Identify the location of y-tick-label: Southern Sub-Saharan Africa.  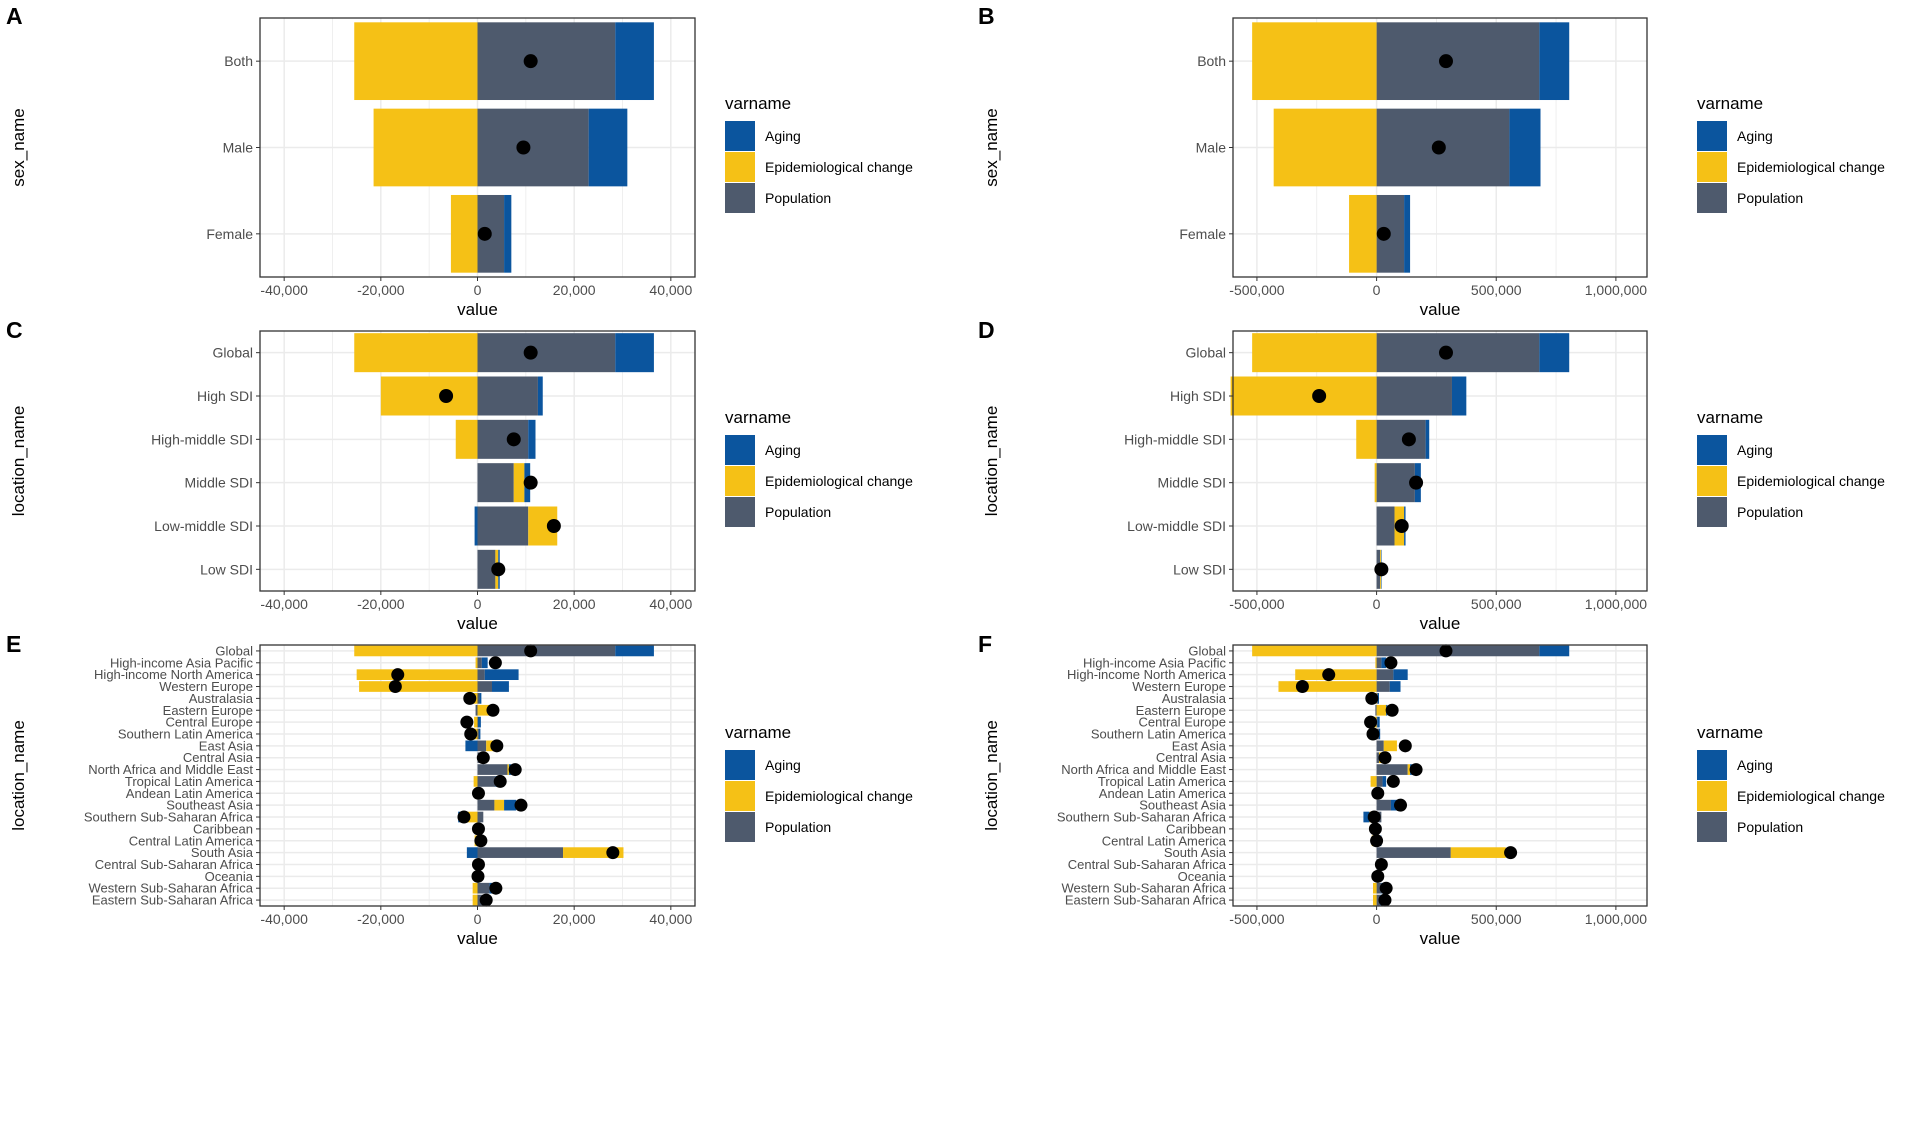
(1142, 817).